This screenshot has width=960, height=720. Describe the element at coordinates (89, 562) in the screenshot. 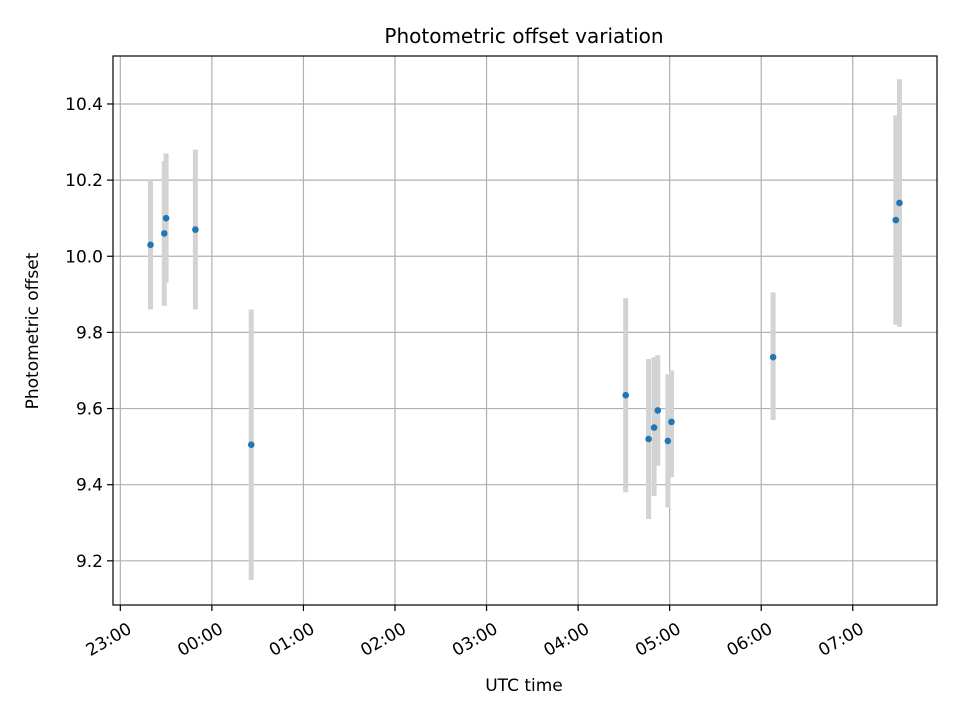

I see `y-tick-label: 9.2` at that location.